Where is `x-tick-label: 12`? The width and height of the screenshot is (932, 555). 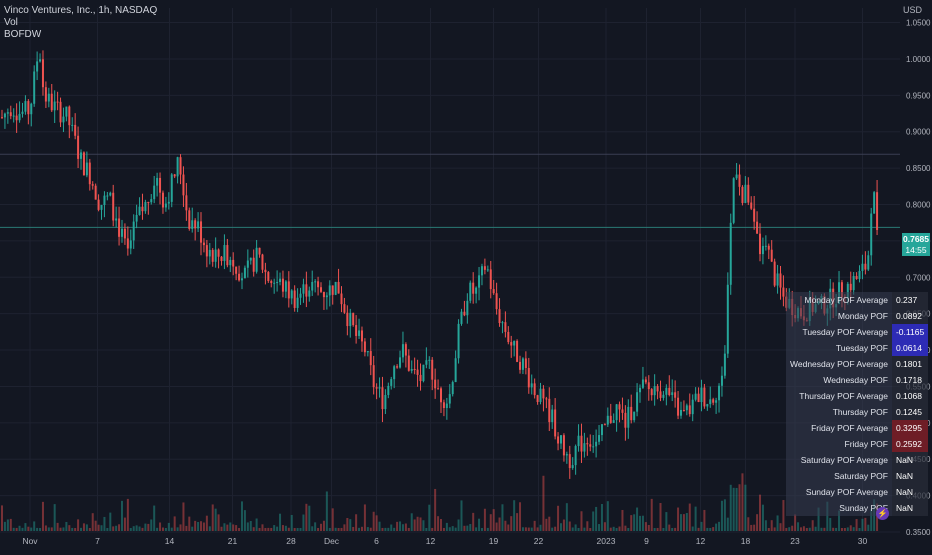
x-tick-label: 12 is located at coordinates (701, 541).